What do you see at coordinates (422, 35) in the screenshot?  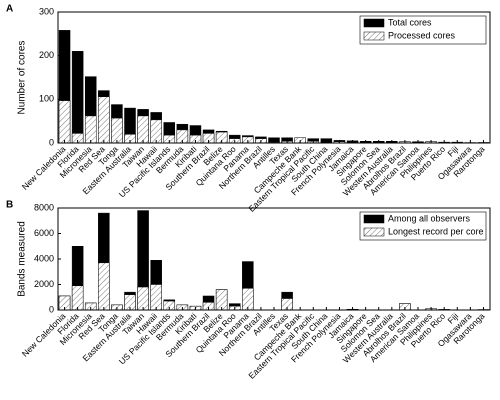 I see `legend-label: Processed cores` at bounding box center [422, 35].